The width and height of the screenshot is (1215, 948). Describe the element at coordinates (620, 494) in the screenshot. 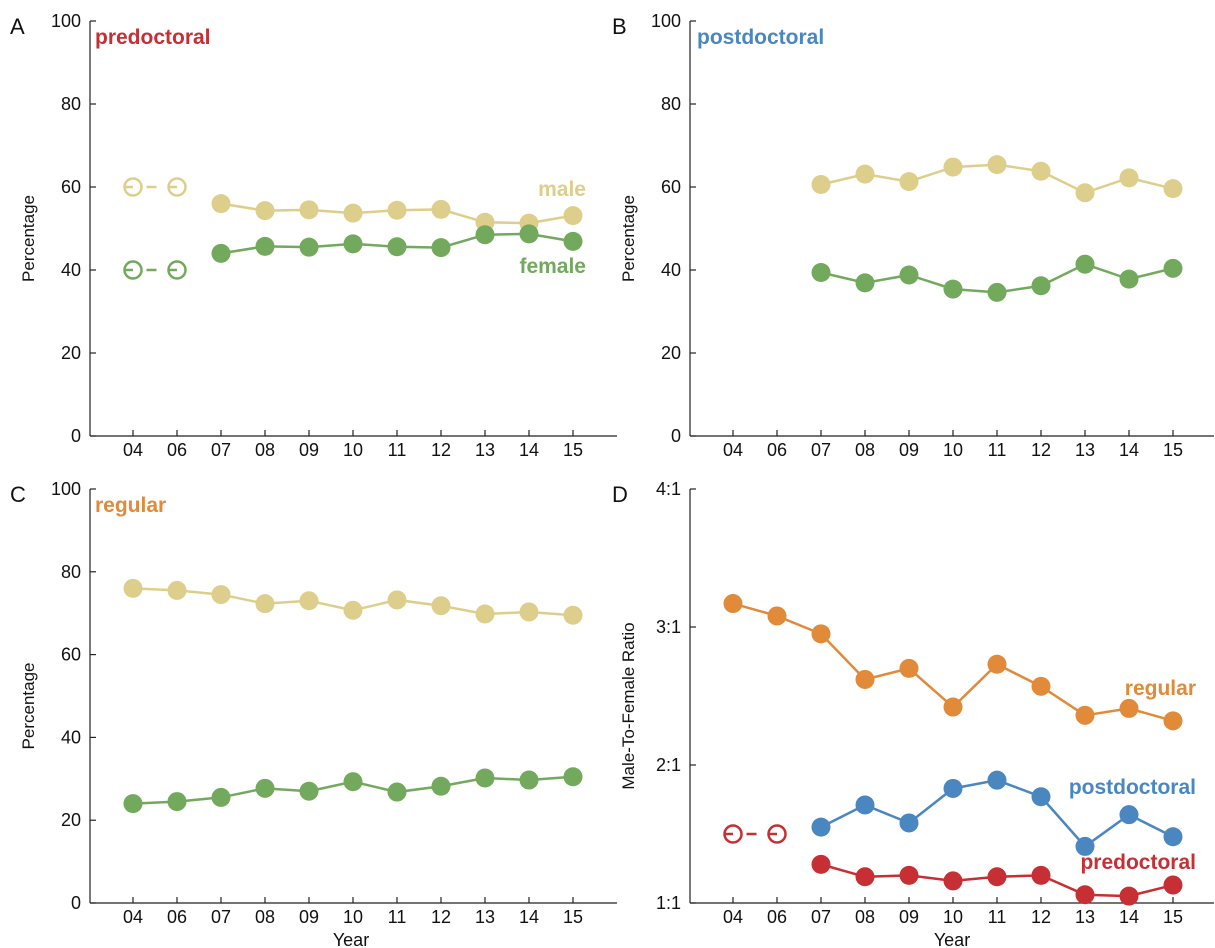

I see `panel-letter: D` at that location.